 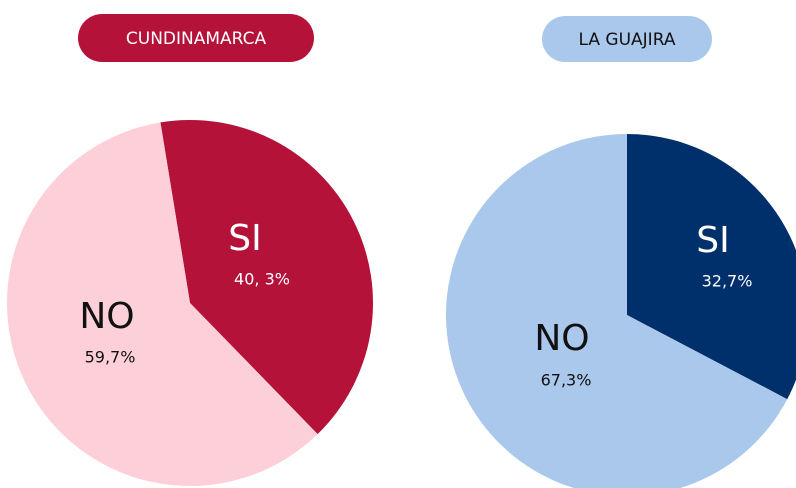 I want to click on pie-slice, so click(x=711, y=267).